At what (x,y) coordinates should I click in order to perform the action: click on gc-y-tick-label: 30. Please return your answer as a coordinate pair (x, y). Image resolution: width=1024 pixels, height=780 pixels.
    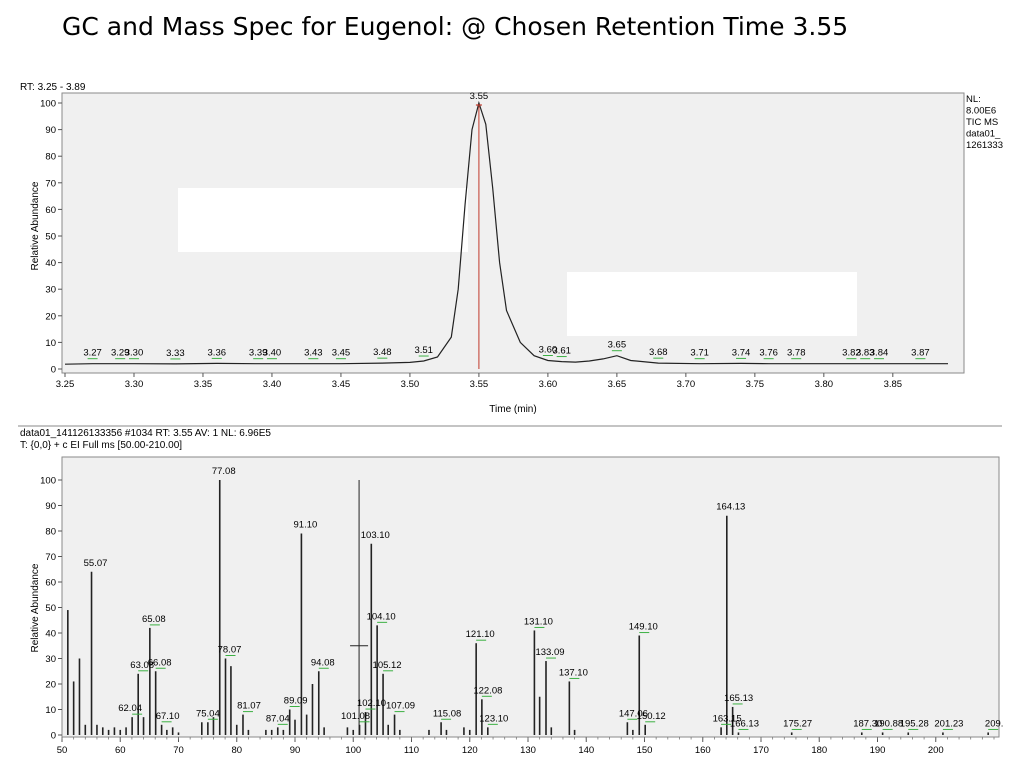
    Looking at the image, I should click on (50, 290).